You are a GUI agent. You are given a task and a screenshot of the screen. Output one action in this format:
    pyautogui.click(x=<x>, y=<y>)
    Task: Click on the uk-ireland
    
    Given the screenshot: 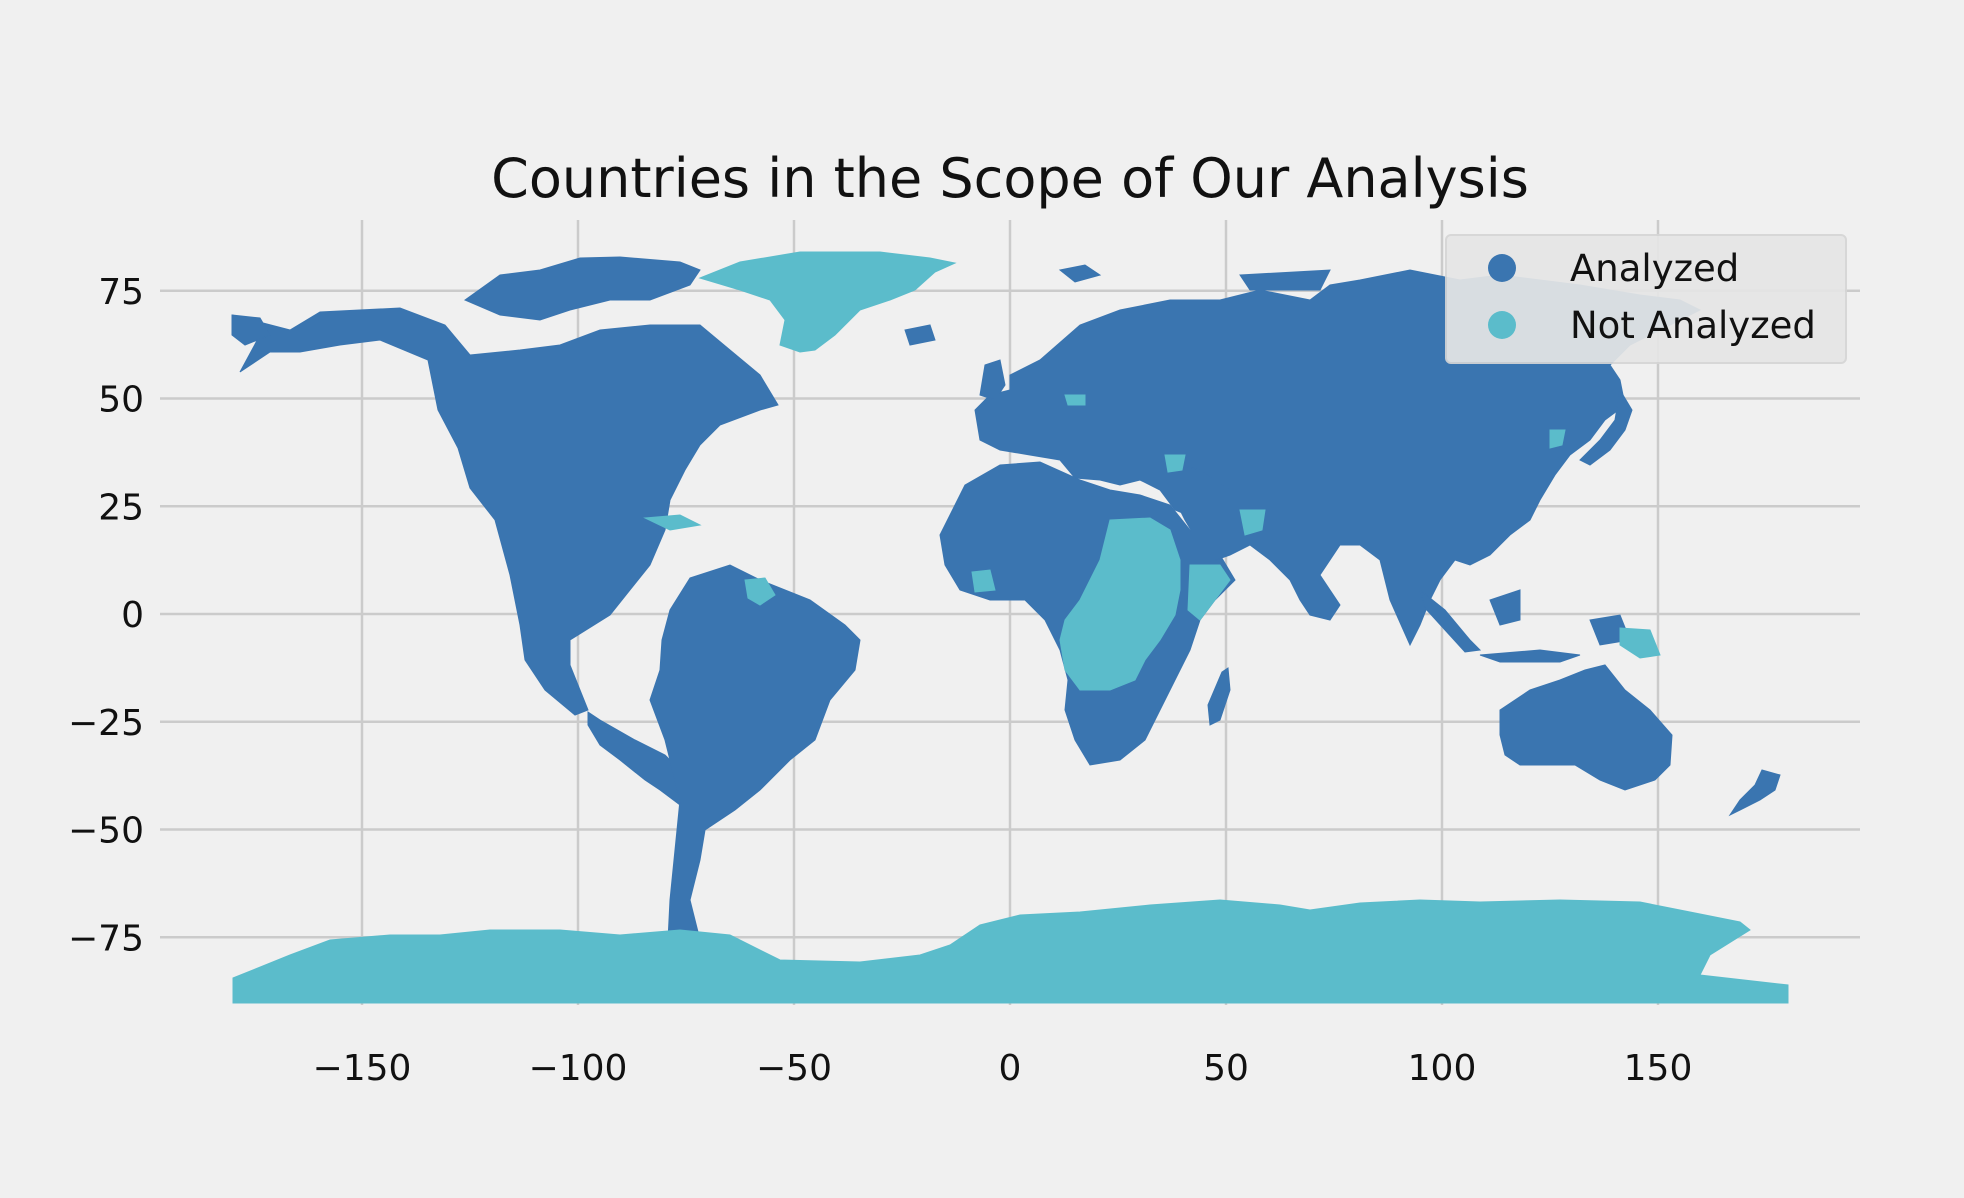 What is the action you would take?
    pyautogui.click(x=992, y=380)
    